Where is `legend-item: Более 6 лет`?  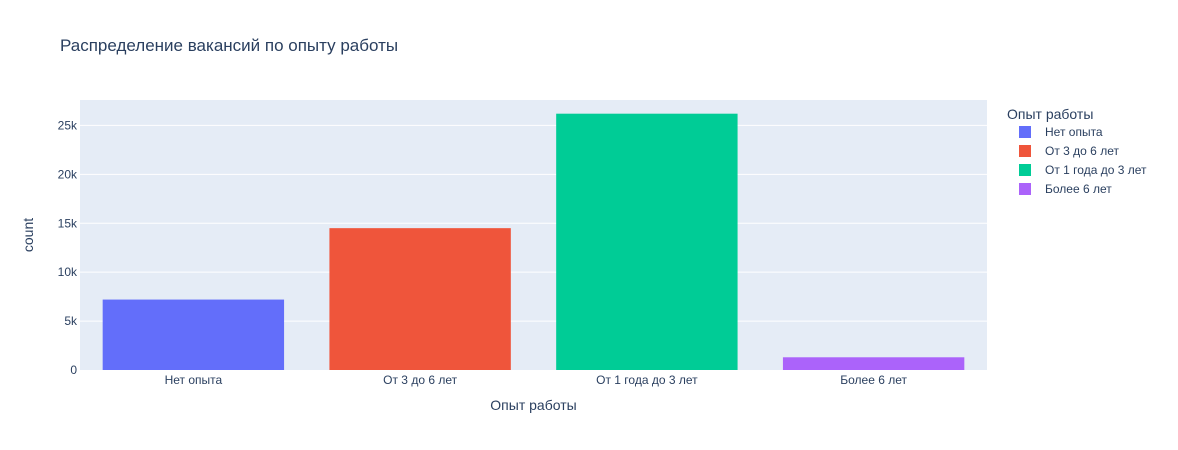 legend-item: Более 6 лет is located at coordinates (1065, 189).